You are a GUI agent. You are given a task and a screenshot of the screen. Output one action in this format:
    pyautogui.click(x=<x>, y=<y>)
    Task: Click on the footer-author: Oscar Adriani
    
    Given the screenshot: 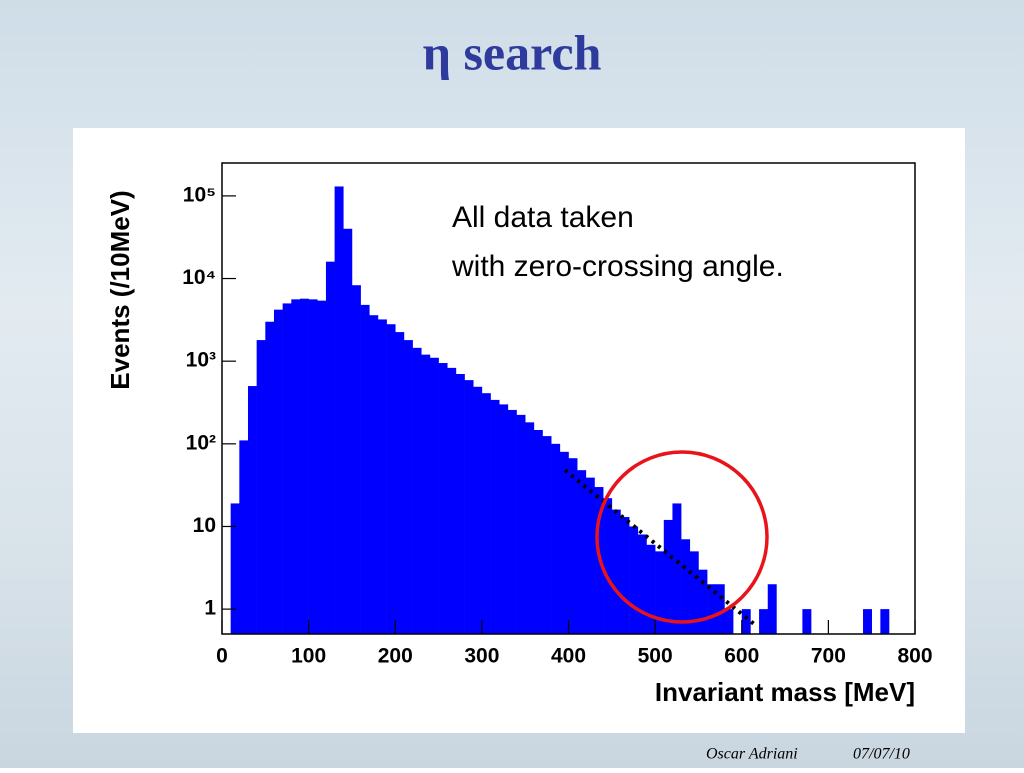 What is the action you would take?
    pyautogui.click(x=752, y=754)
    